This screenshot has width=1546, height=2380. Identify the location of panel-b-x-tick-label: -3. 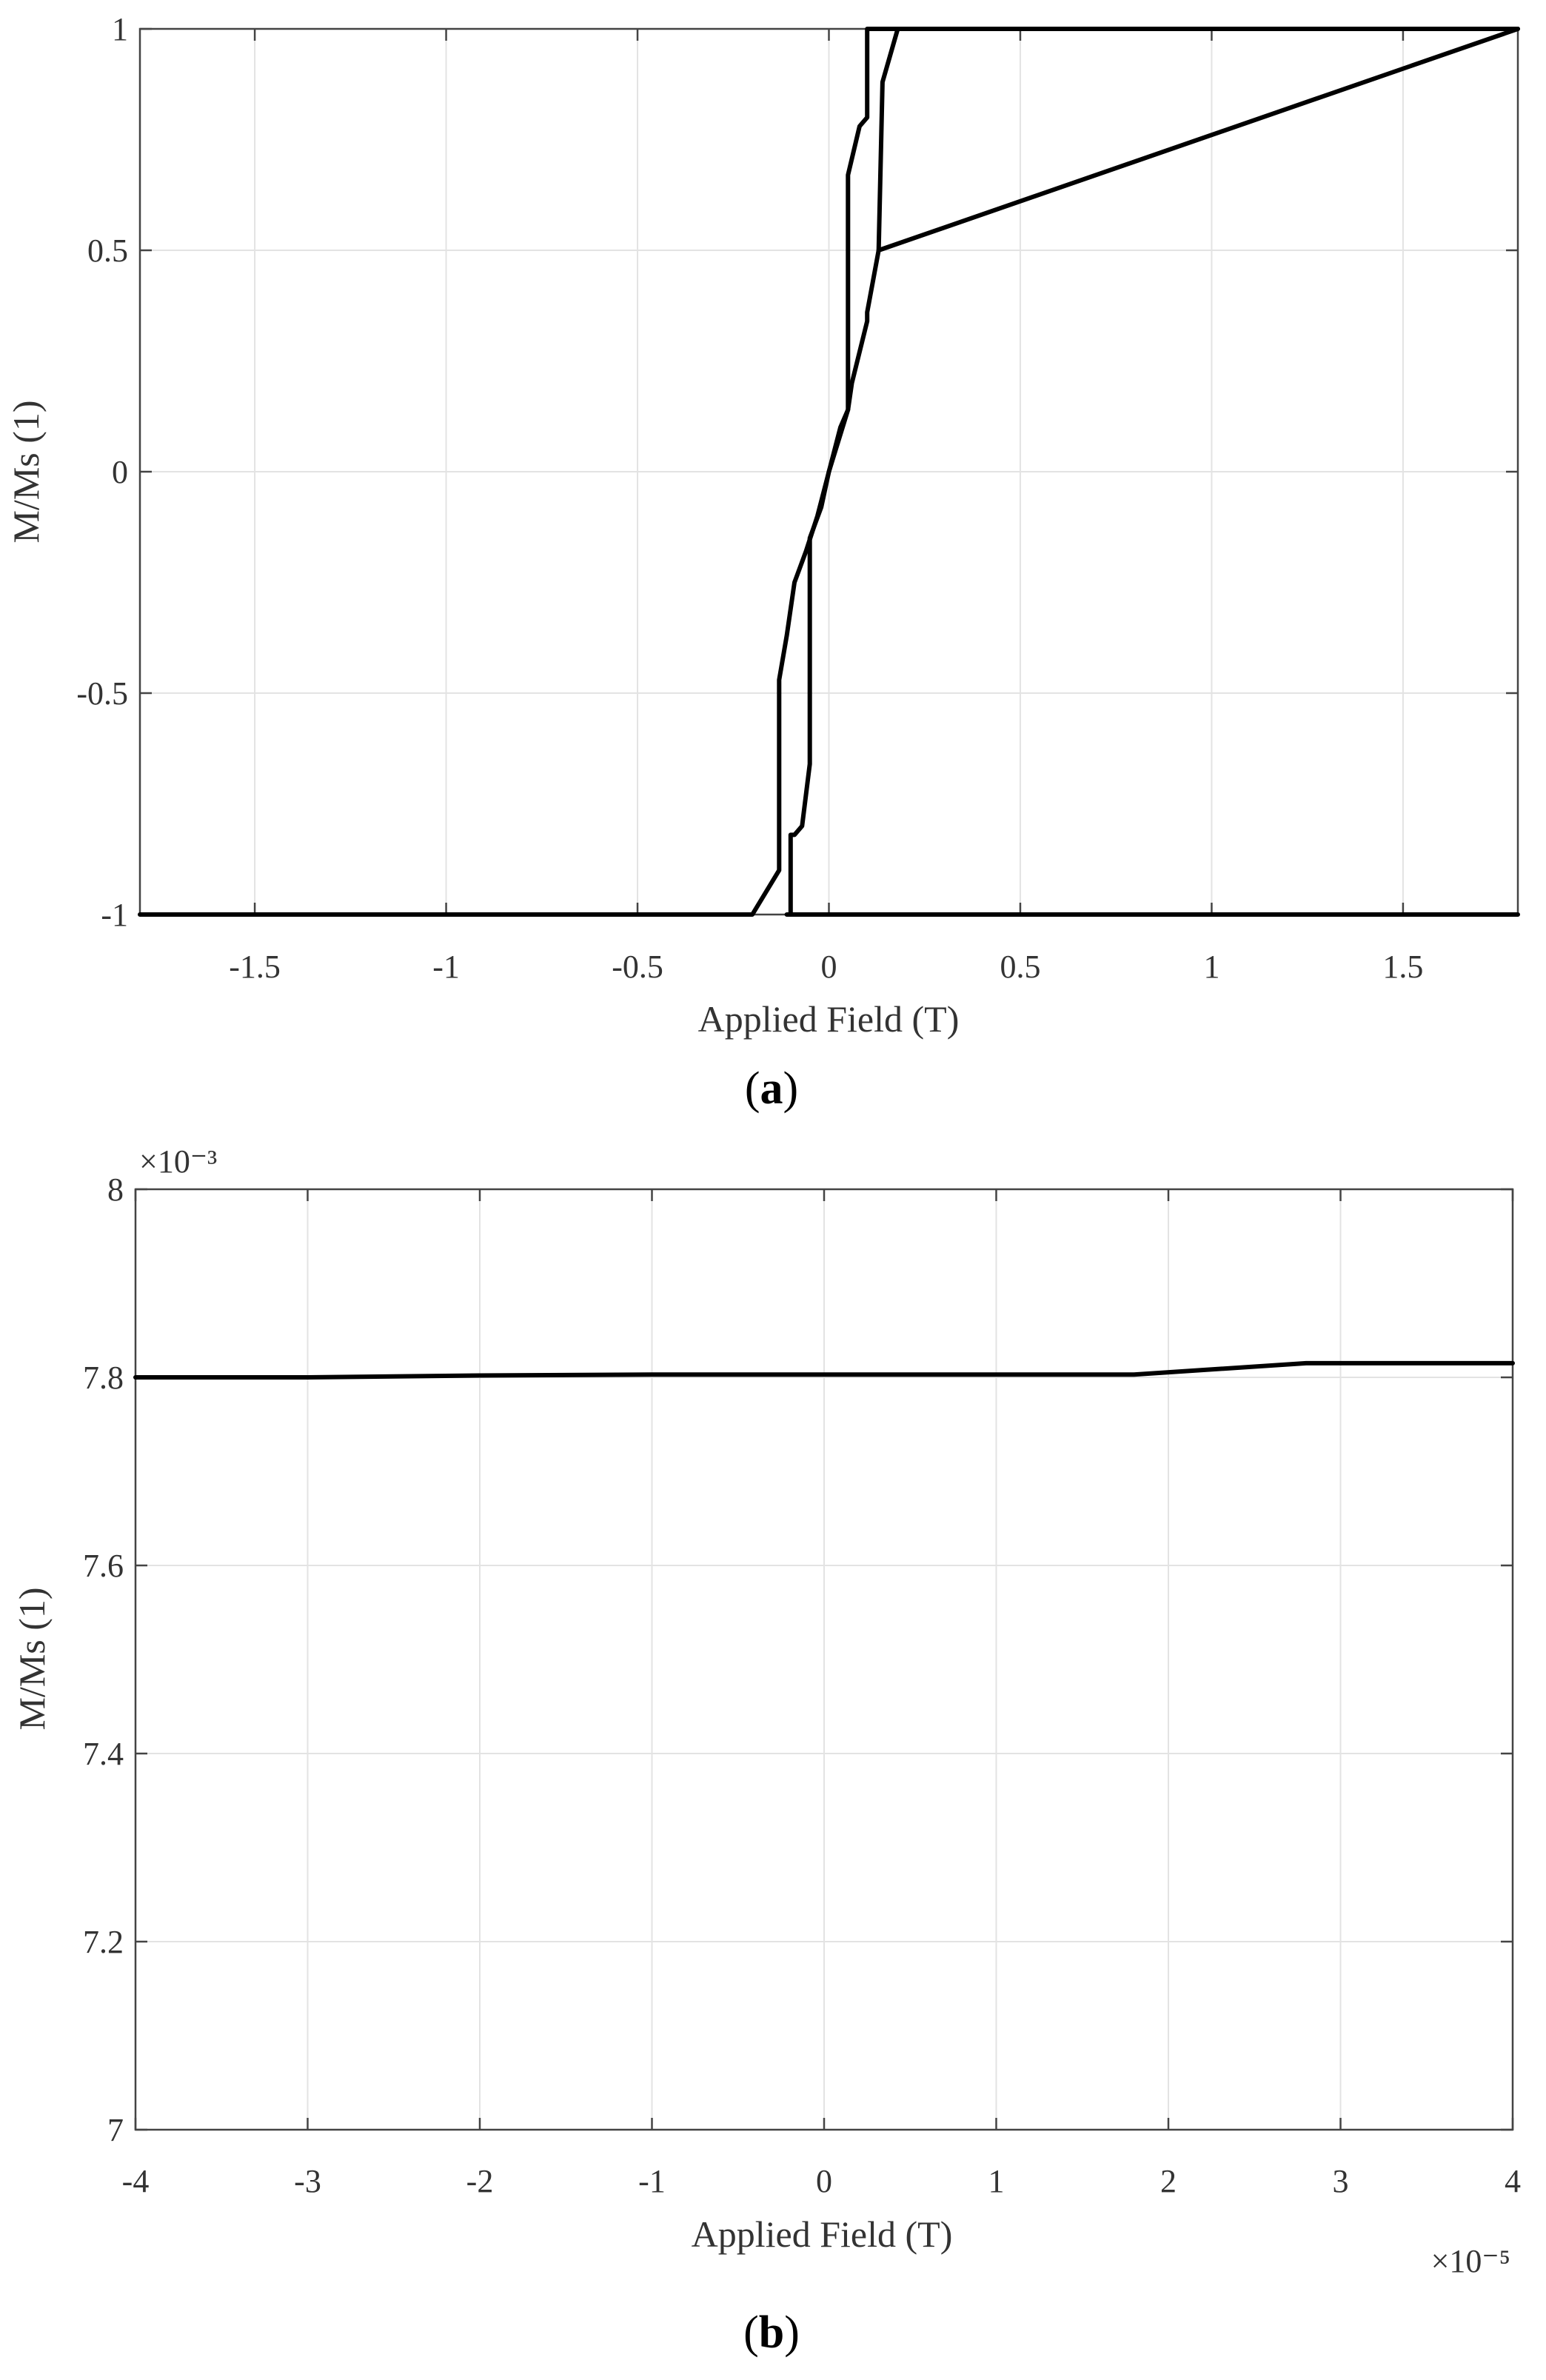
(307, 2181).